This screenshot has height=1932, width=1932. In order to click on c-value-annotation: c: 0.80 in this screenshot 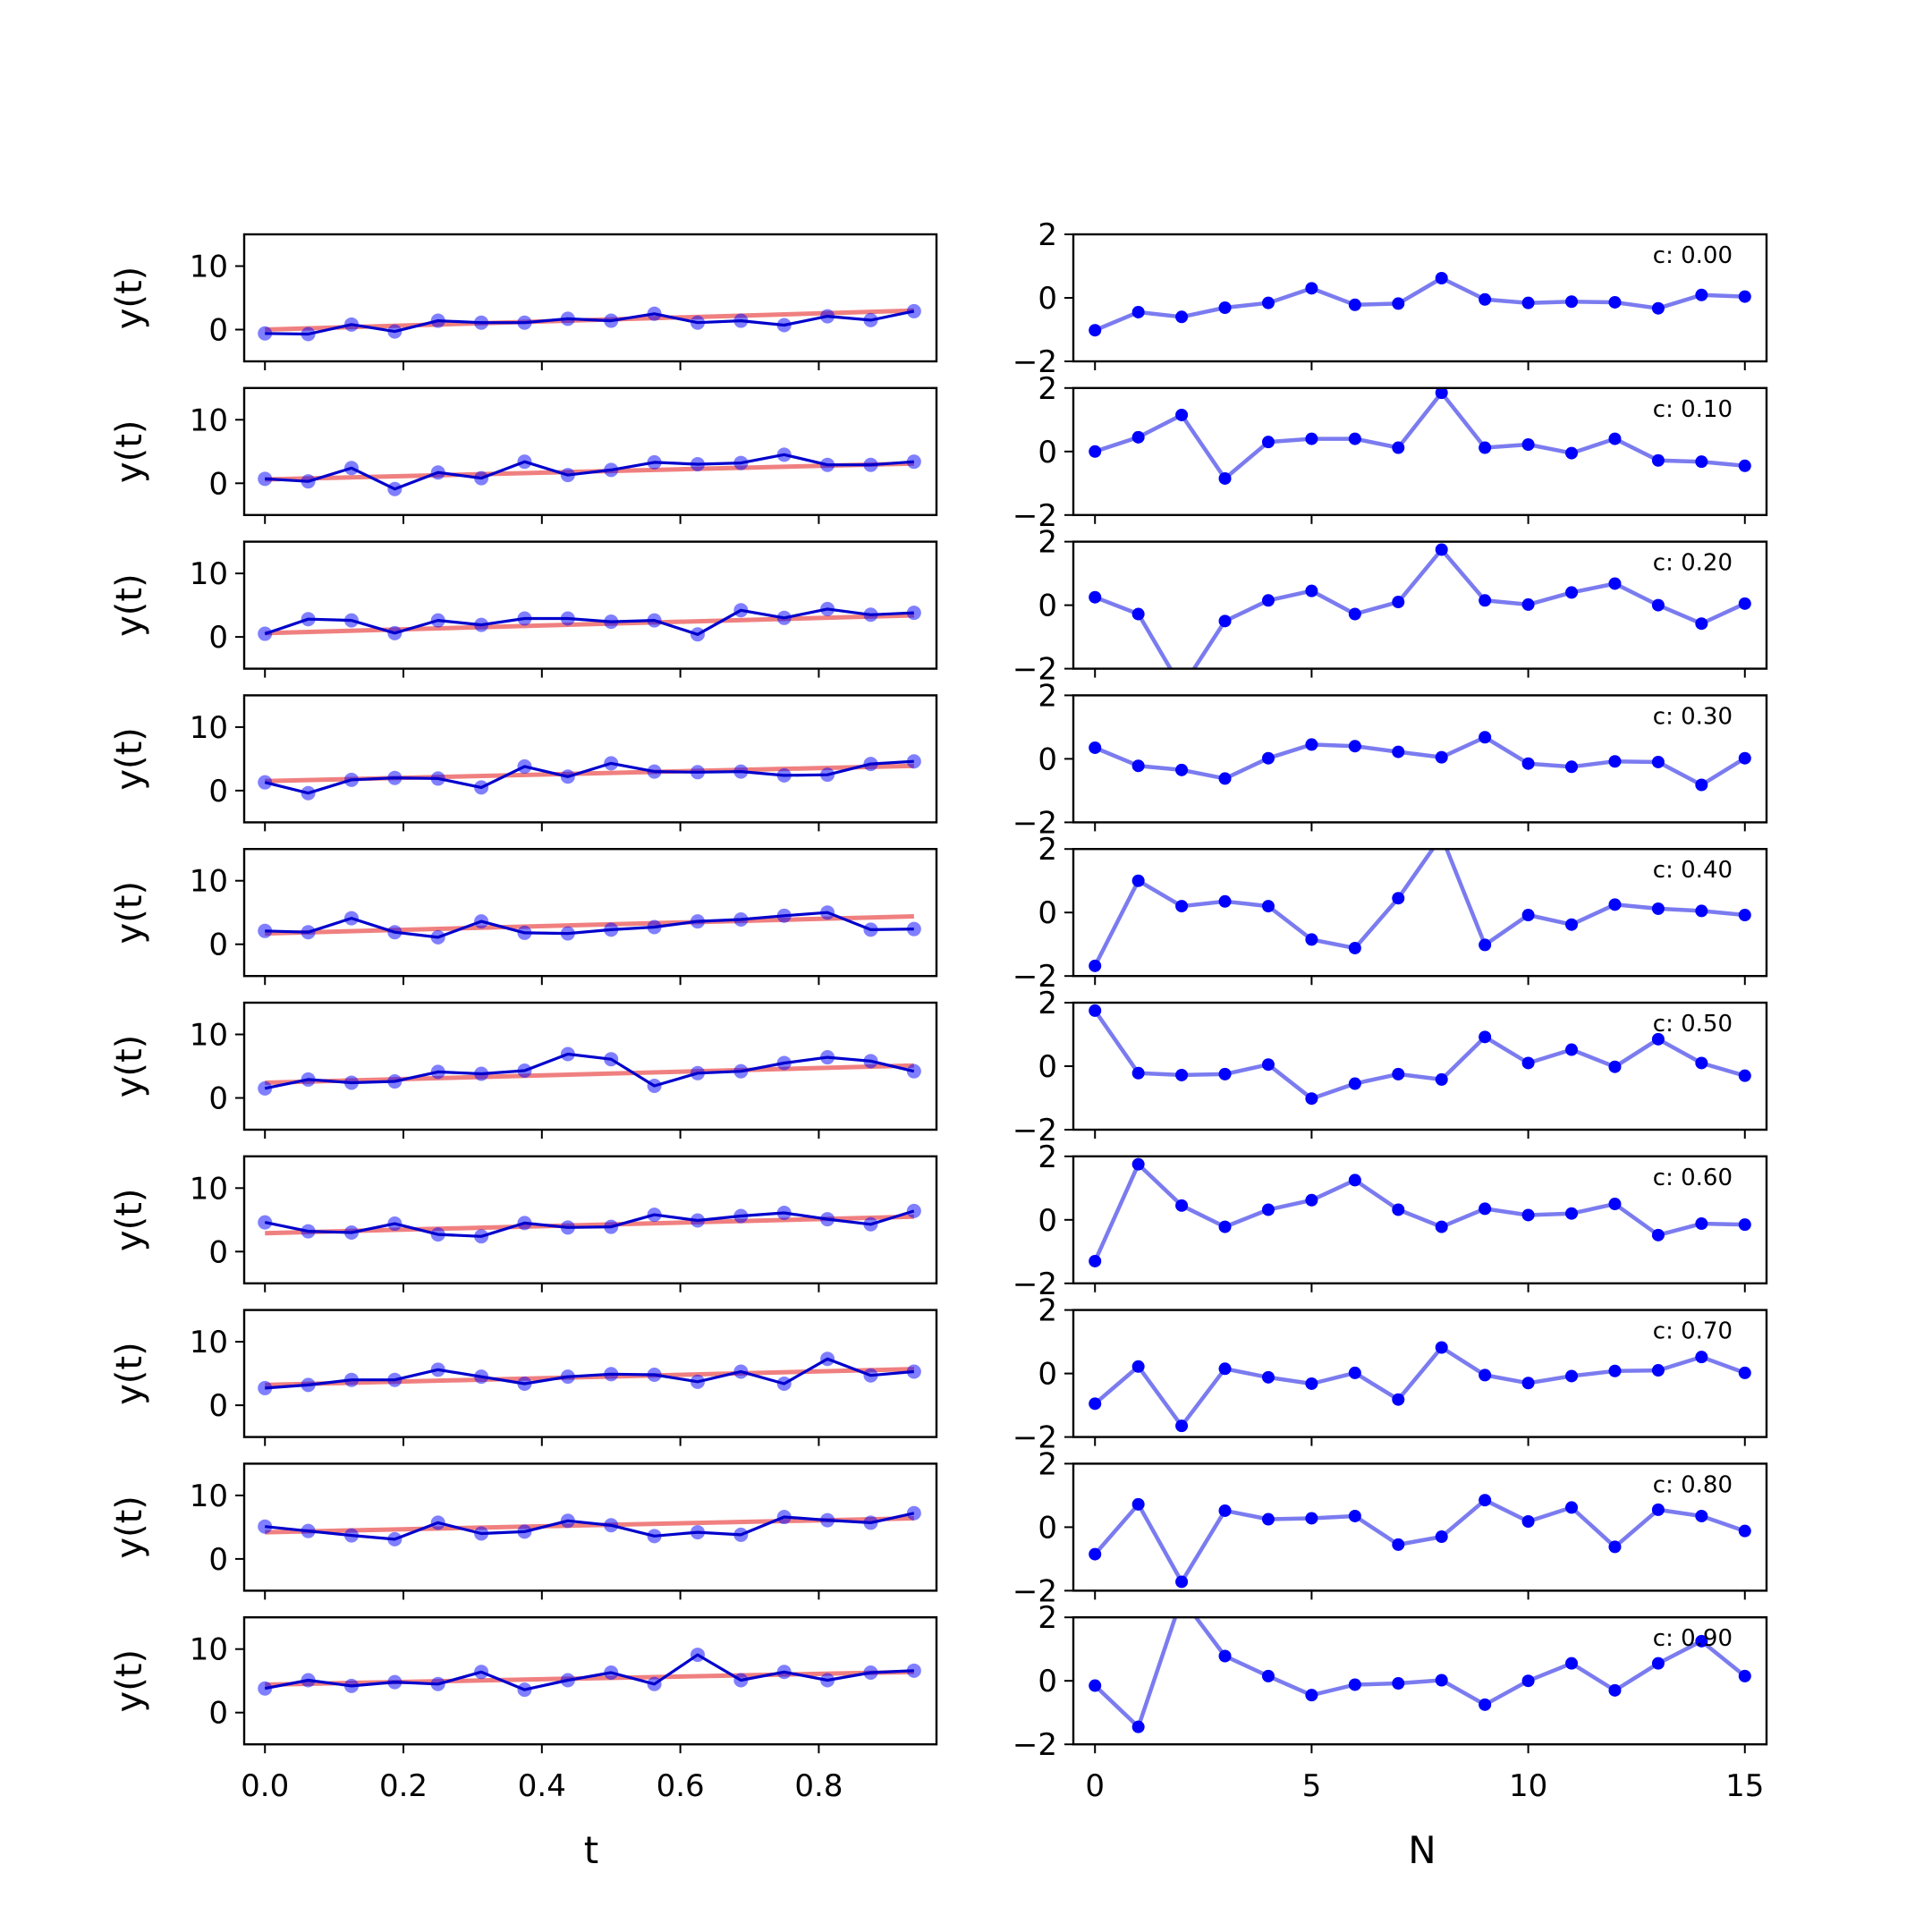, I will do `click(1693, 1484)`.